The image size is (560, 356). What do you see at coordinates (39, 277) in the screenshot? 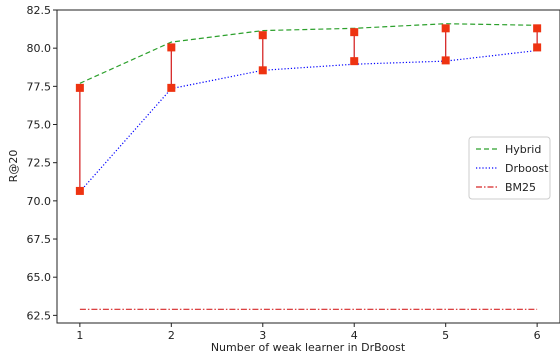
I see `y-tick-label: 65.0` at bounding box center [39, 277].